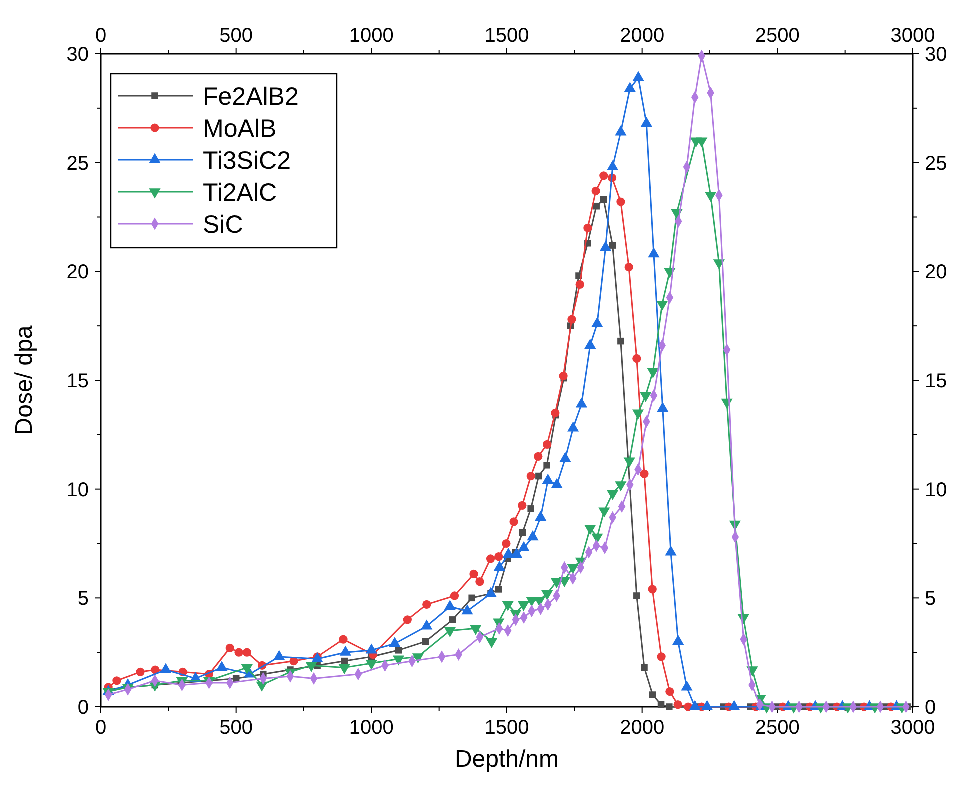 This screenshot has width=962, height=800. Describe the element at coordinates (101, 36) in the screenshot. I see `x-tick-label: 0` at that location.